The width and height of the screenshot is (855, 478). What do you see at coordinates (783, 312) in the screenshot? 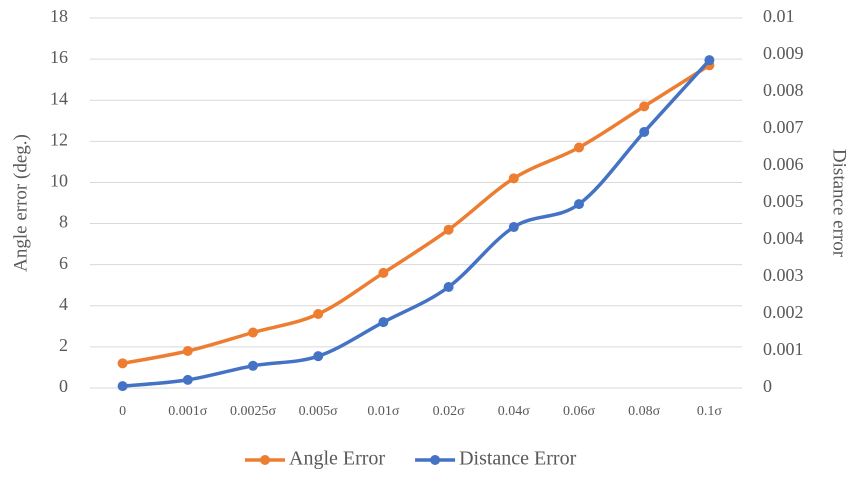
I see `y2-tick-label: 0.002` at bounding box center [783, 312].